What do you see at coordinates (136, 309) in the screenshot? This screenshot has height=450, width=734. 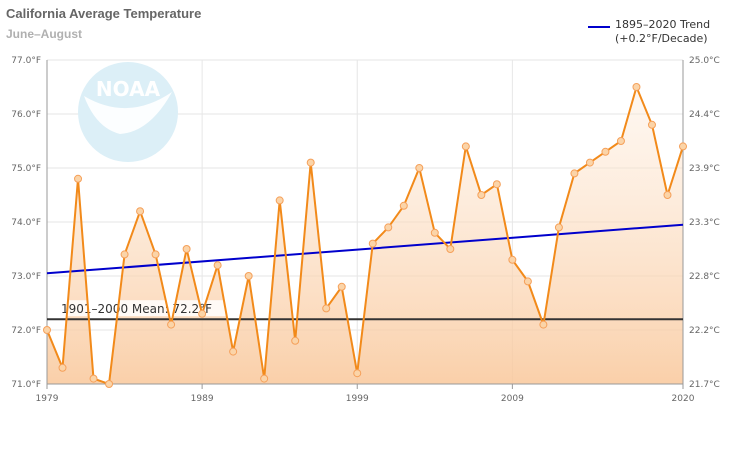 I see `mean-label: 1901–2000 Mean: 72.2°F` at bounding box center [136, 309].